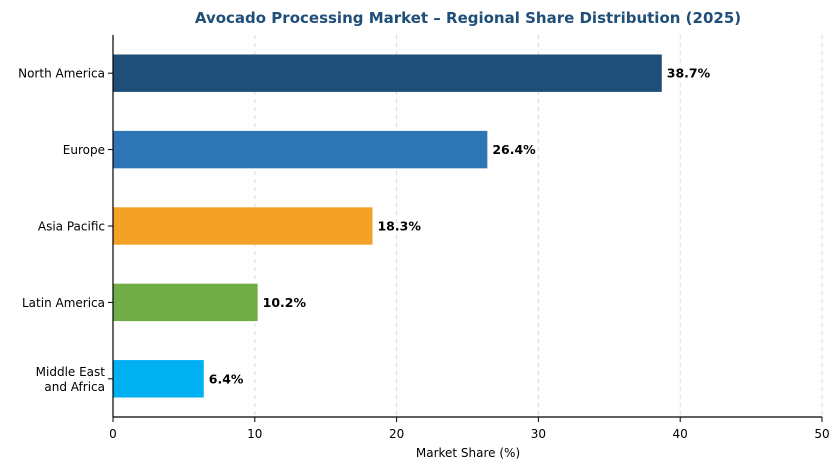 Image resolution: width=840 pixels, height=470 pixels. What do you see at coordinates (689, 73) in the screenshot?
I see `value-label: 38.7%` at bounding box center [689, 73].